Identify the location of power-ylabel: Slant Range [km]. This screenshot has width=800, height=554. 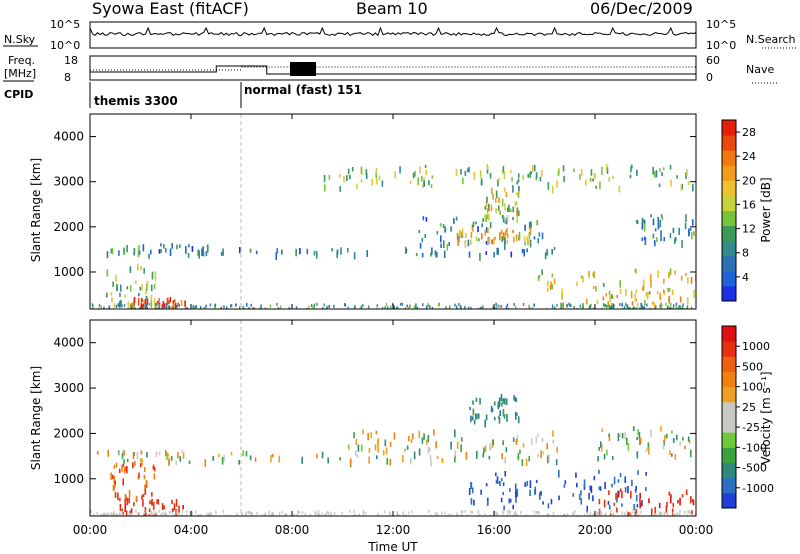
(36, 210).